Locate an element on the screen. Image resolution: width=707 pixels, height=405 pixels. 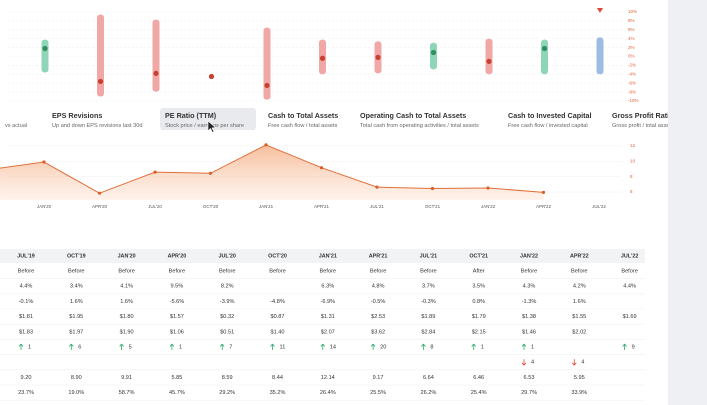
column-header: APR'21 is located at coordinates (378, 256).